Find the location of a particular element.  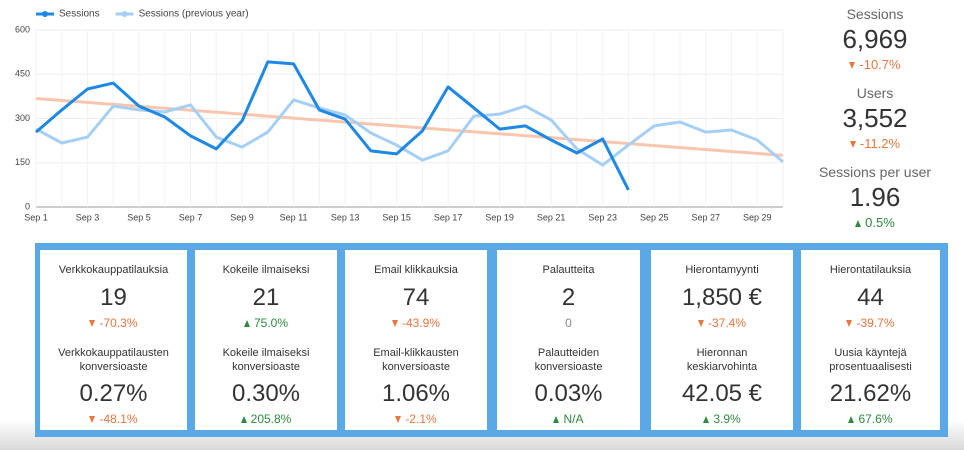

kpi-label: Verkkokauppatilauksia is located at coordinates (113, 270).